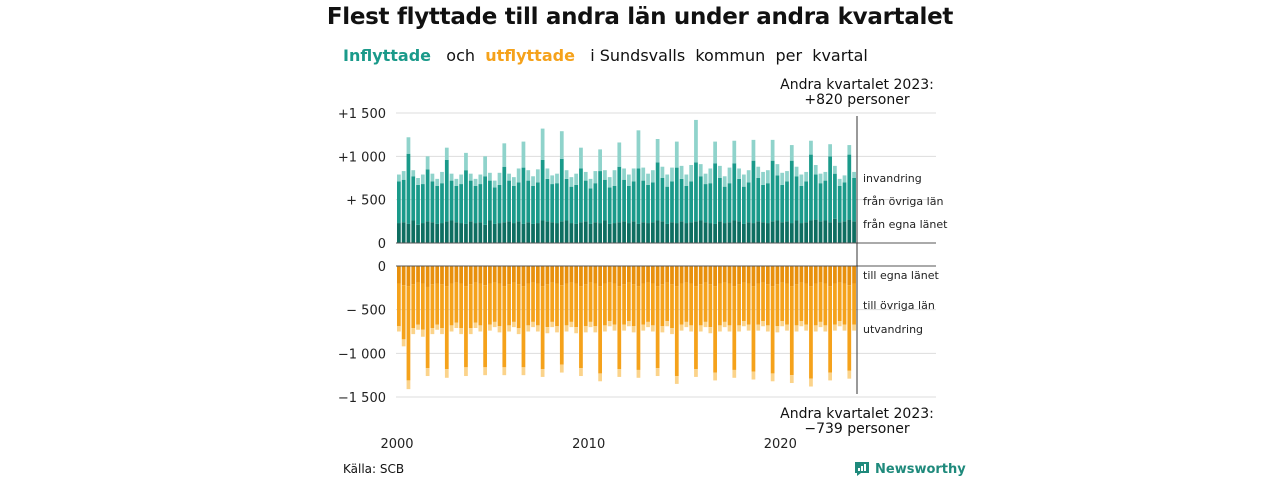  I want to click on brand-logo: Newsworthy, so click(910, 469).